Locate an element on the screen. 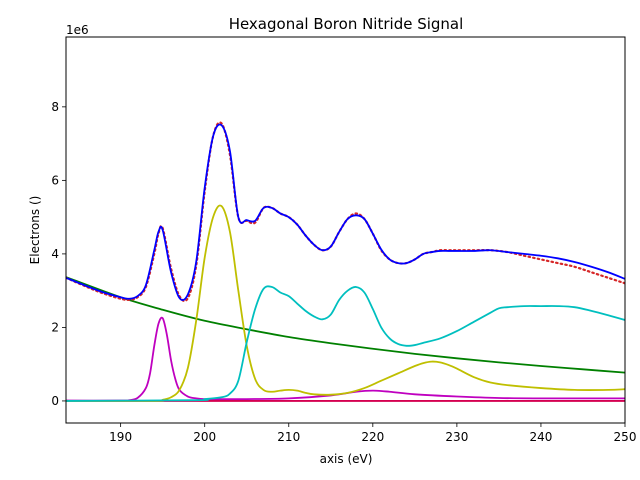  x-tick-label: 220 is located at coordinates (372, 437).